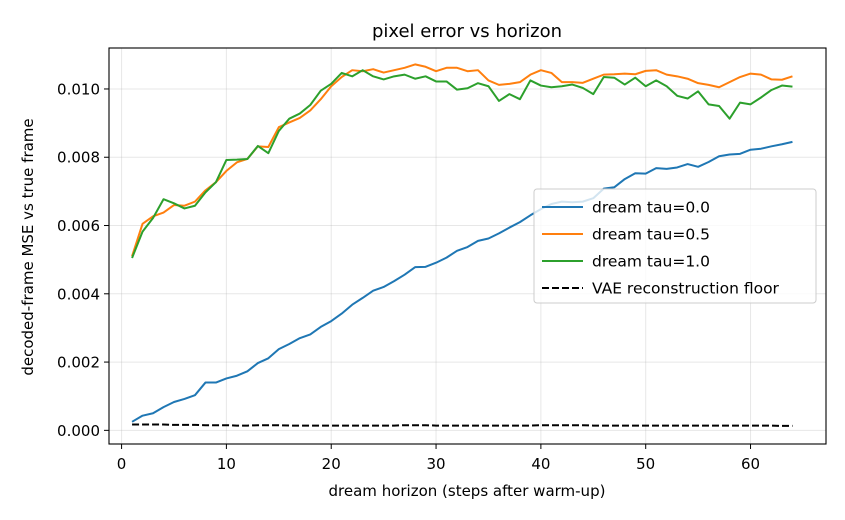  What do you see at coordinates (467, 491) in the screenshot?
I see `x-axis-title: dream horizon (steps after warm-up)` at bounding box center [467, 491].